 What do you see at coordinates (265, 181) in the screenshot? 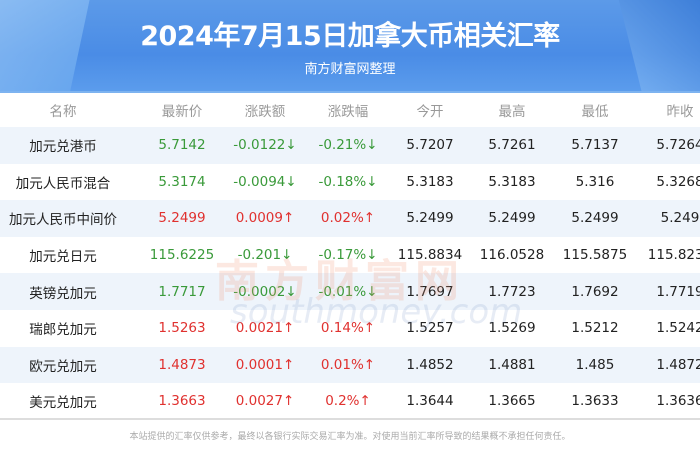
I see `cell-change-amount: -0.0094↓` at bounding box center [265, 181].